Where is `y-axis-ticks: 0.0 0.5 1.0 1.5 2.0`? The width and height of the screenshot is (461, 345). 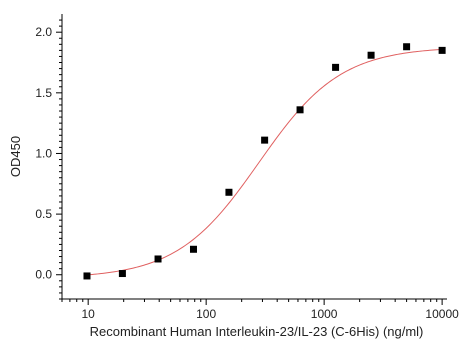 y-axis-ticks: 0.0 0.5 1.0 1.5 2.0 is located at coordinates (48, 159).